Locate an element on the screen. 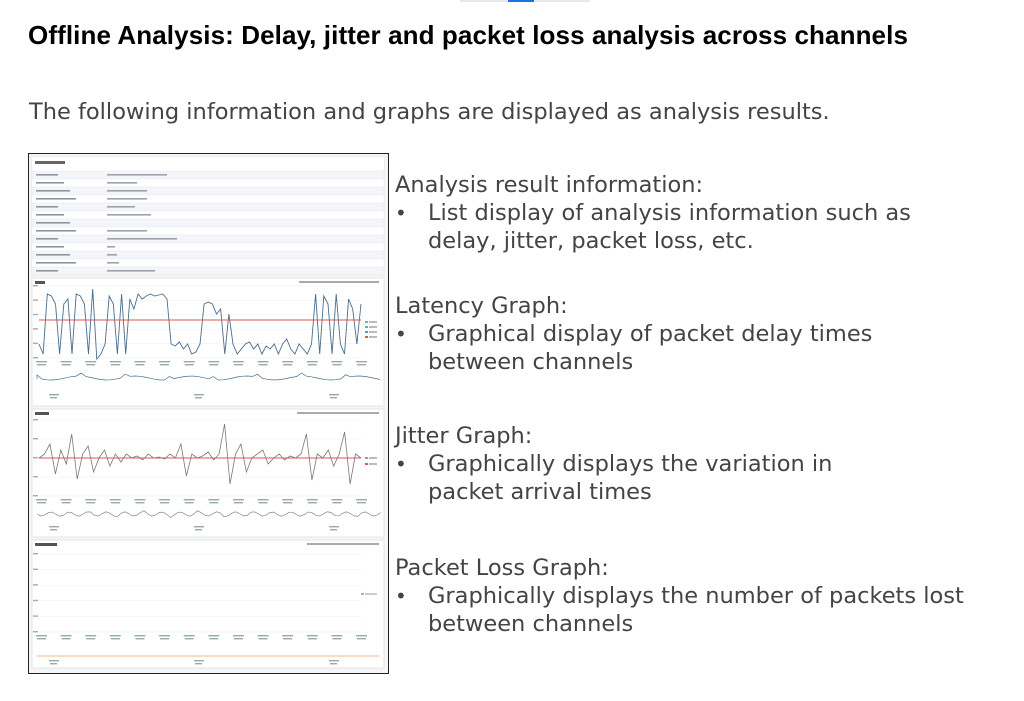 The height and width of the screenshot is (701, 1024). latency-overview is located at coordinates (208, 376).